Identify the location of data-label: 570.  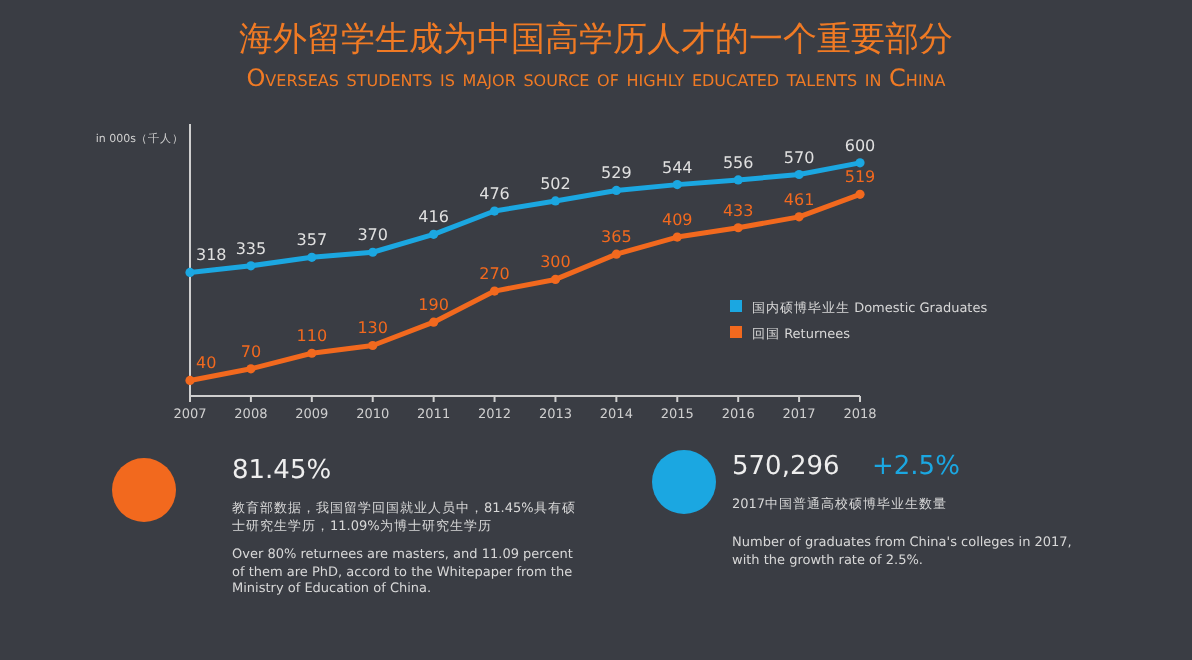
(799, 157).